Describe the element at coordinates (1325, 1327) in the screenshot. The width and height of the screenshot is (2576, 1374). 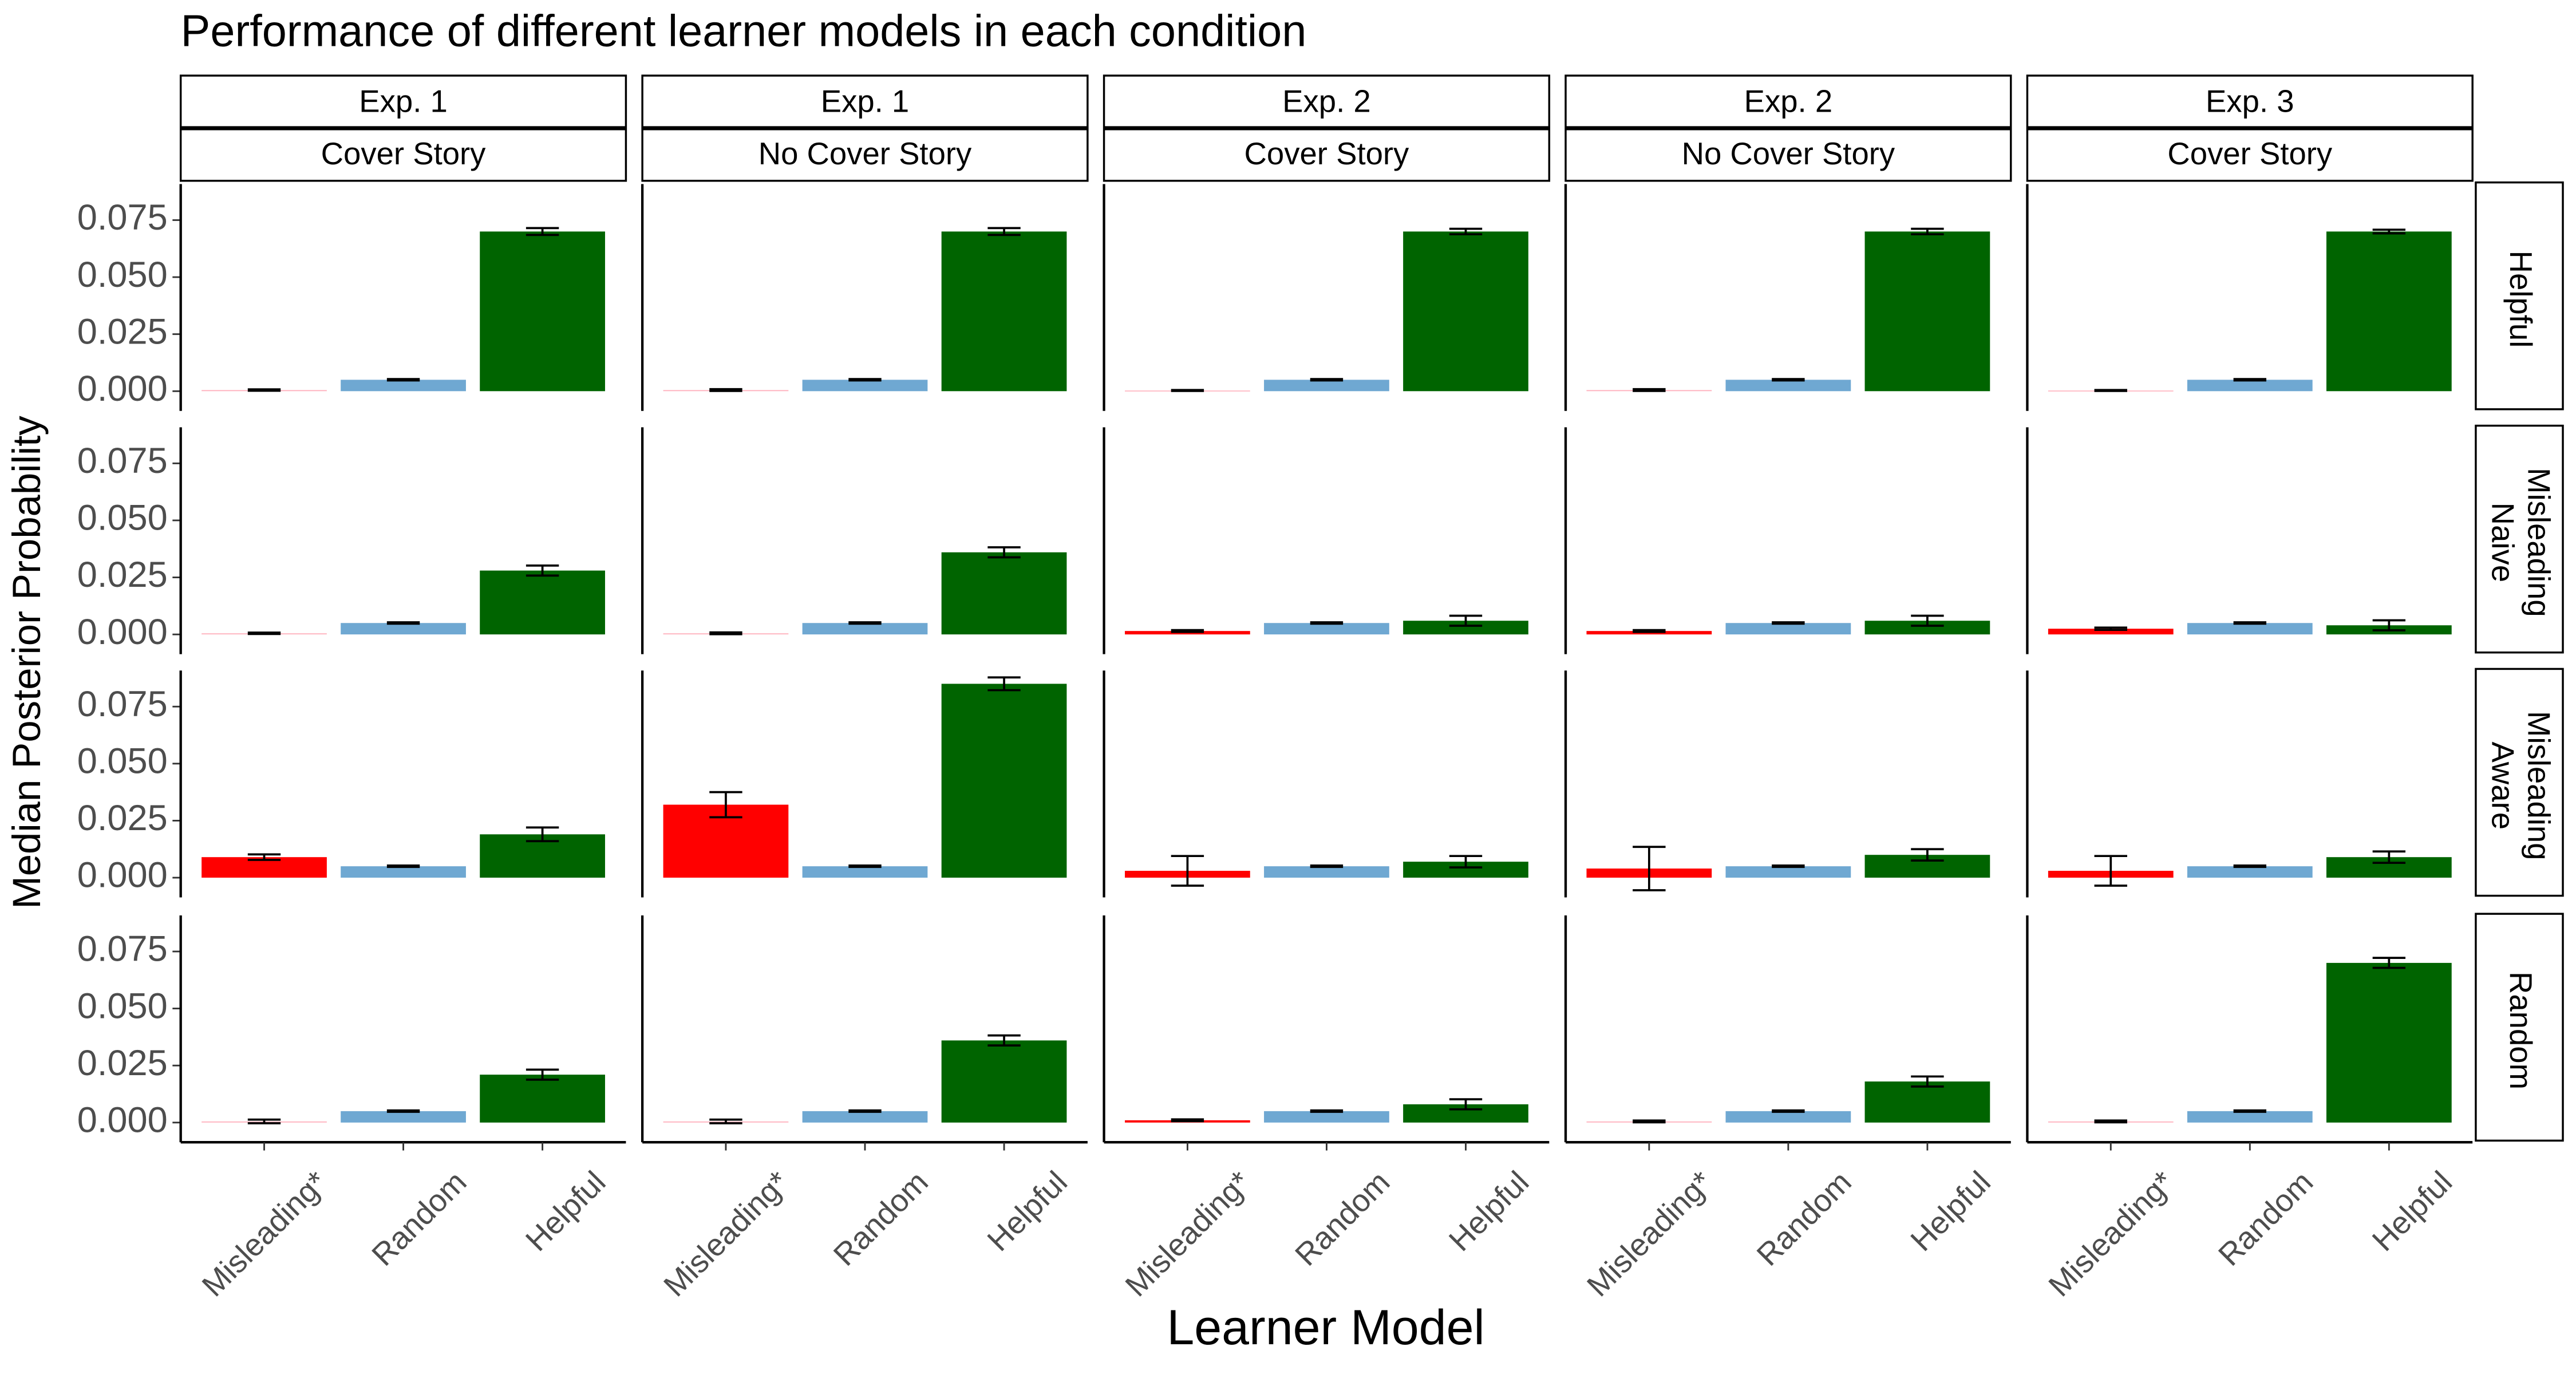
I see `x-axis-title: Learner Model` at that location.